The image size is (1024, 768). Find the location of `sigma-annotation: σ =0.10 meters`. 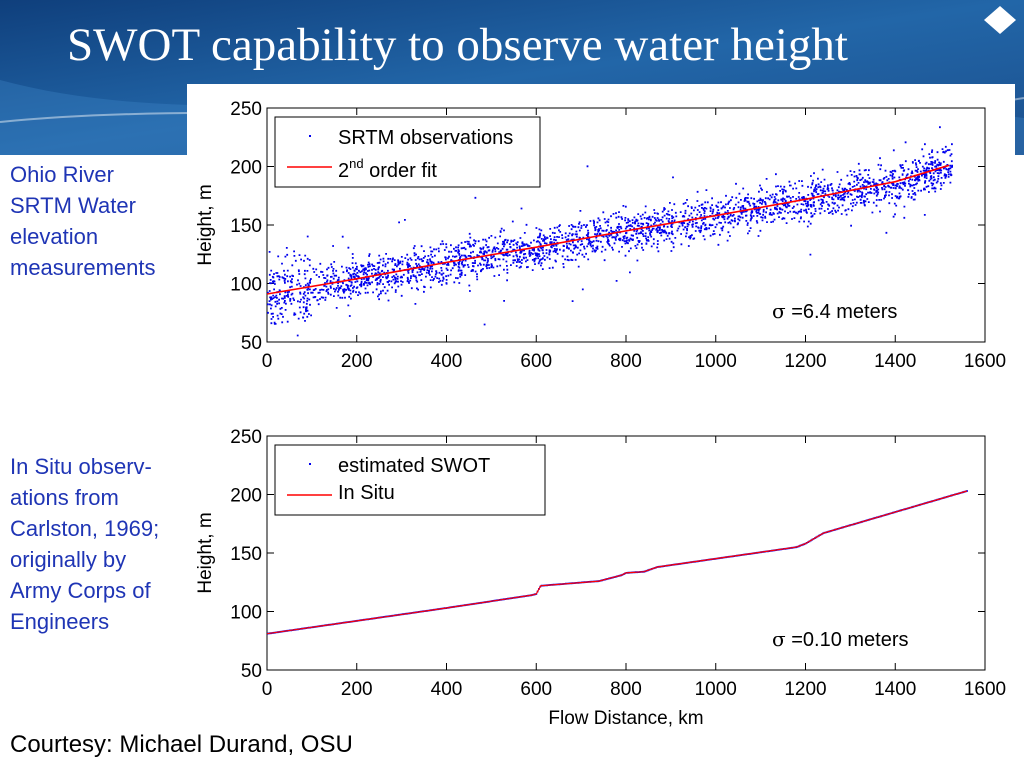

sigma-annotation: σ =0.10 meters is located at coordinates (840, 639).